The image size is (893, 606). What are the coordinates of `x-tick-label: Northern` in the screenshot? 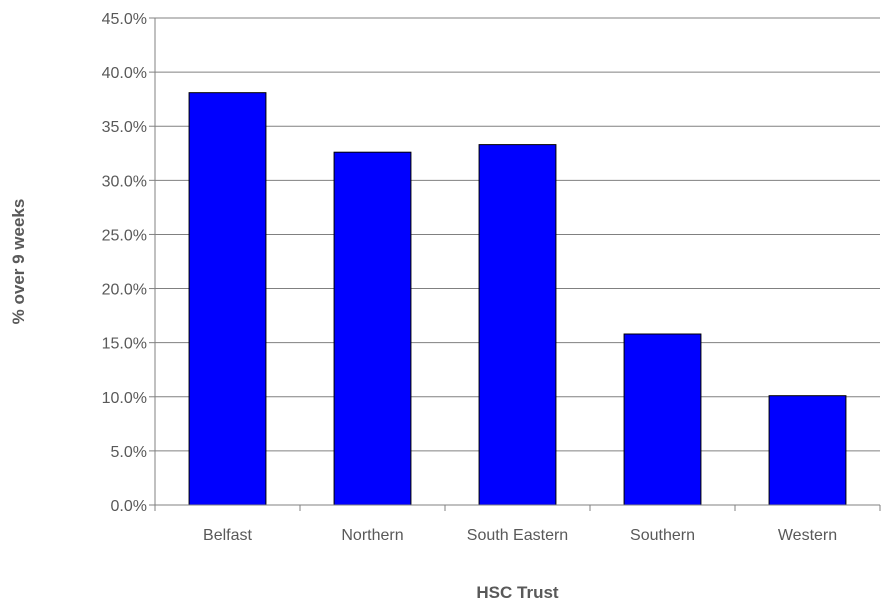 It's located at (372, 535).